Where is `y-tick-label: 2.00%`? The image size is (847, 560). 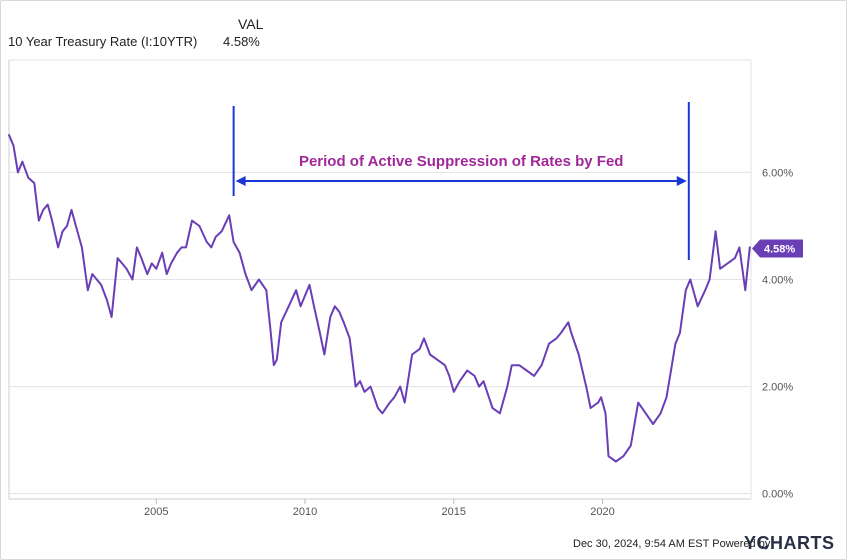
y-tick-label: 2.00% is located at coordinates (777, 388).